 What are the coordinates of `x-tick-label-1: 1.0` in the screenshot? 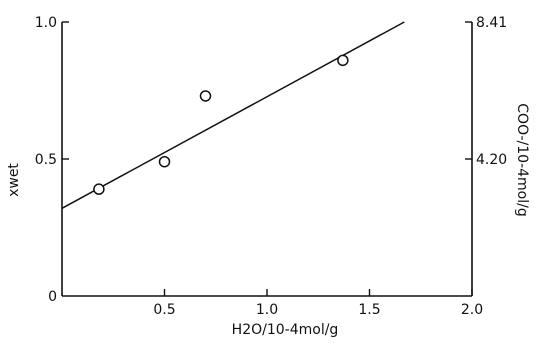 It's located at (267, 310).